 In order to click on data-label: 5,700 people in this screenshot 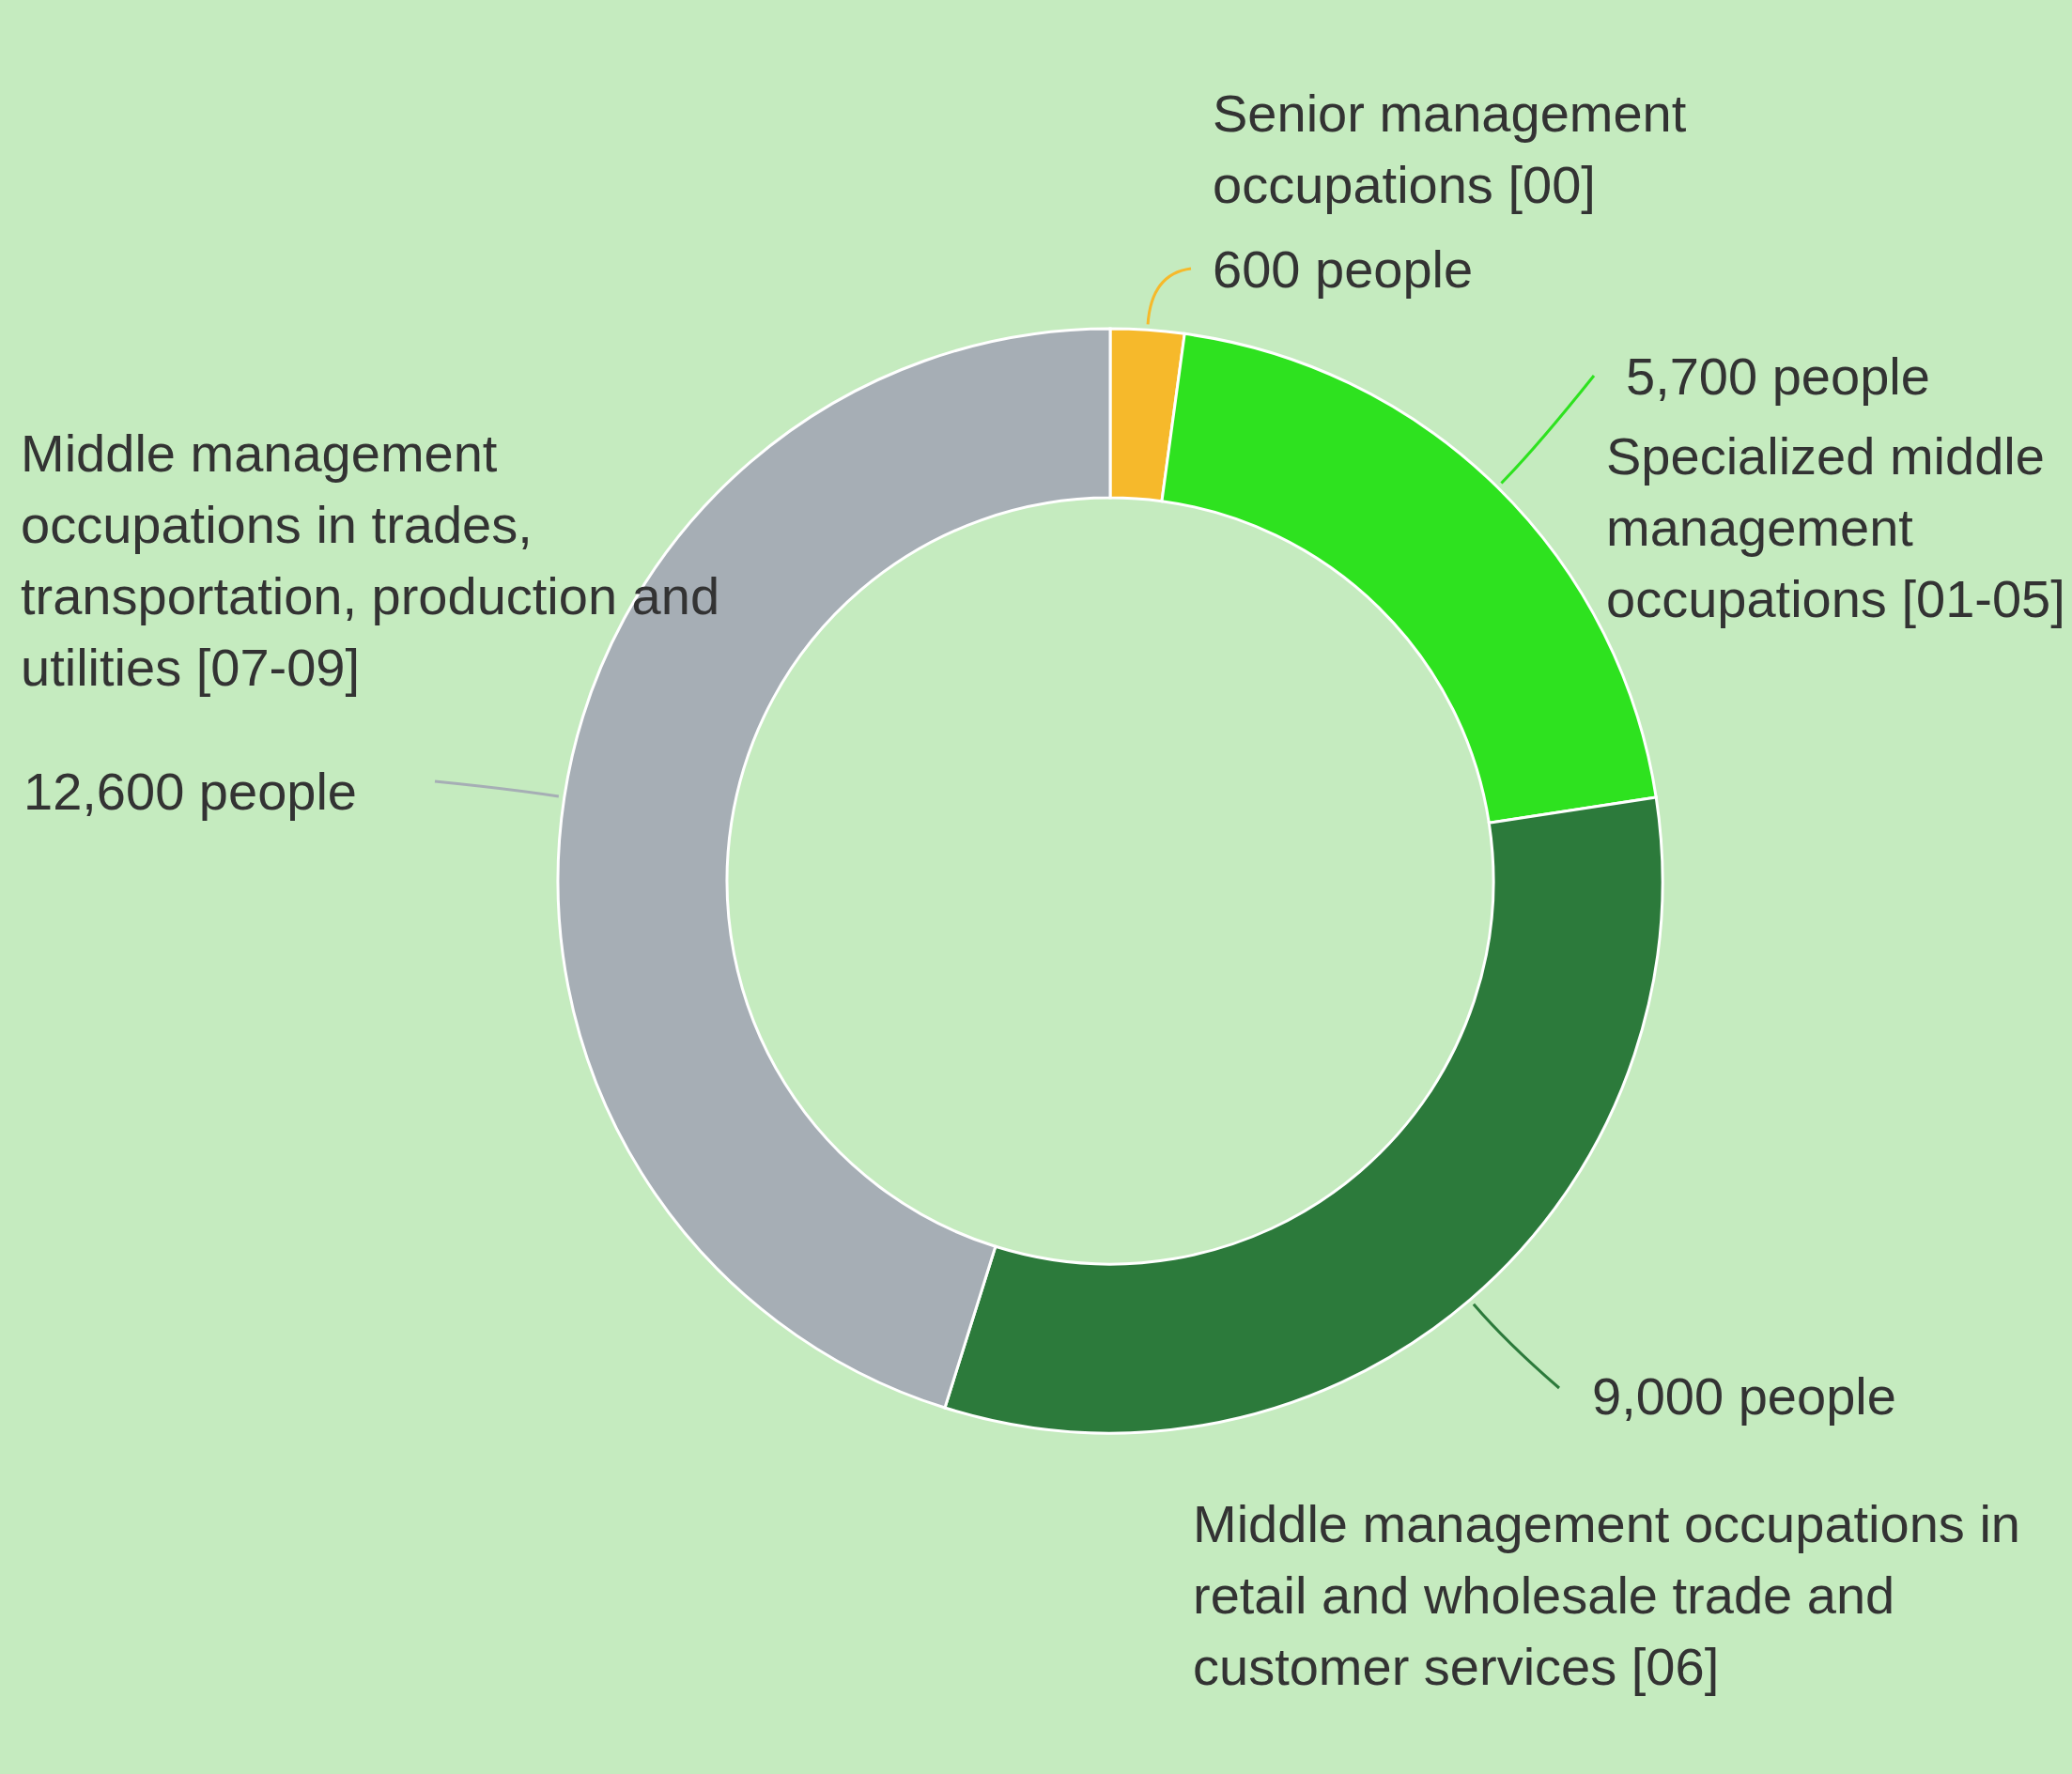, I will do `click(1778, 376)`.